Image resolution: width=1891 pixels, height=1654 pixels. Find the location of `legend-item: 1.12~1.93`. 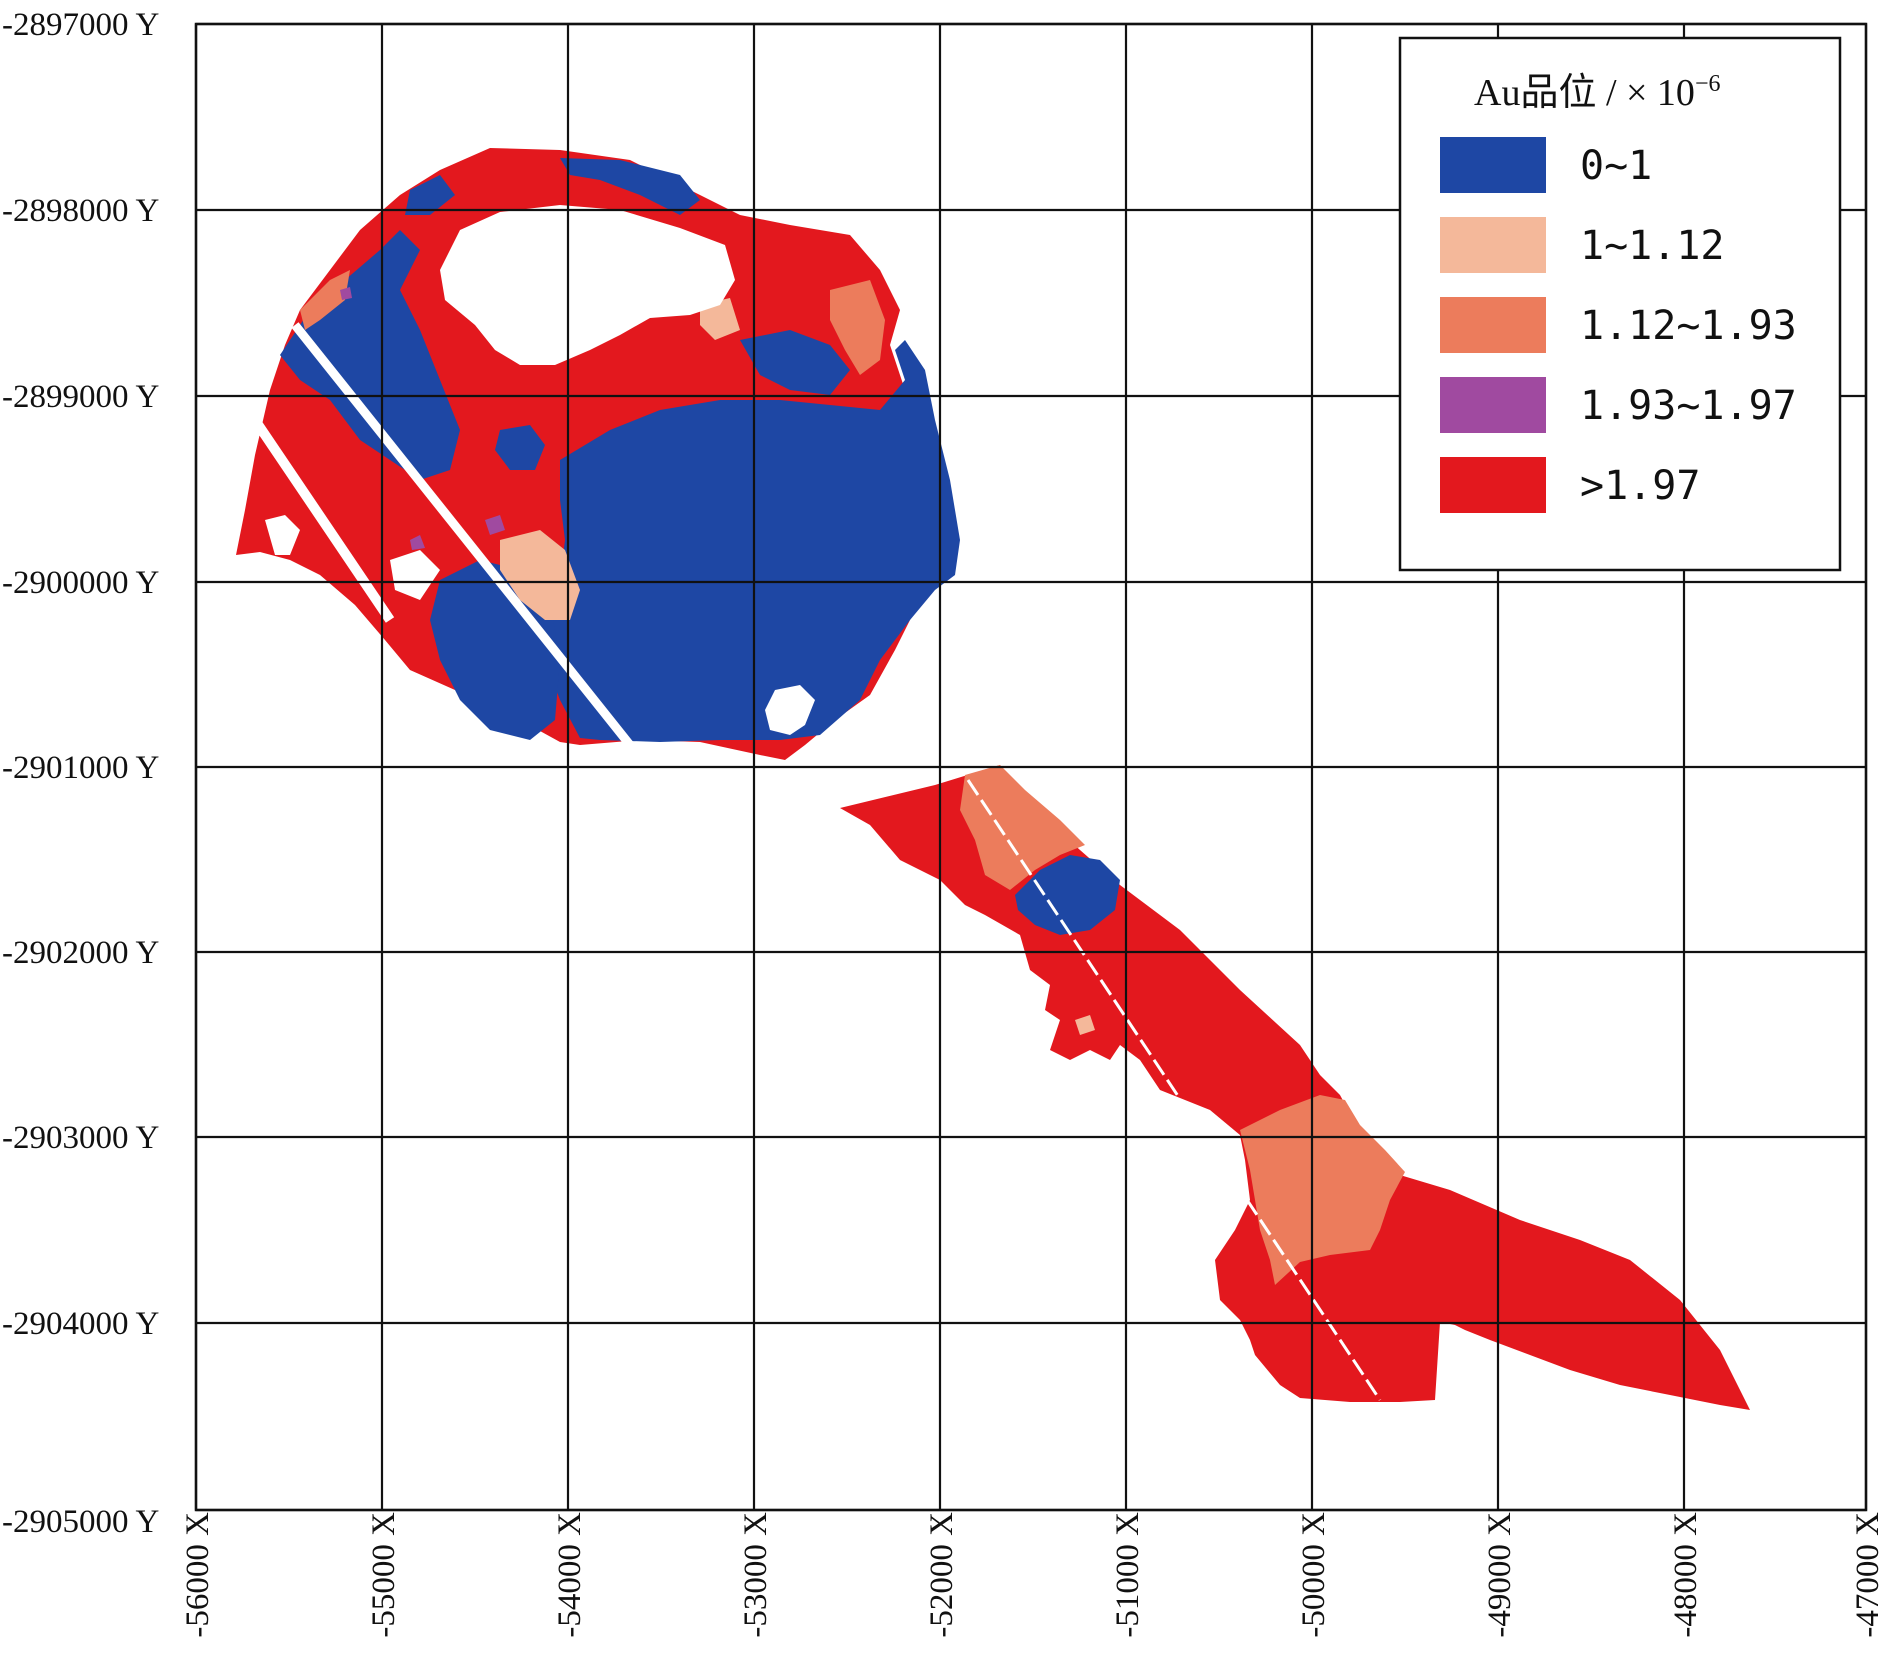

legend-item: 1.12~1.93 is located at coordinates (1618, 325).